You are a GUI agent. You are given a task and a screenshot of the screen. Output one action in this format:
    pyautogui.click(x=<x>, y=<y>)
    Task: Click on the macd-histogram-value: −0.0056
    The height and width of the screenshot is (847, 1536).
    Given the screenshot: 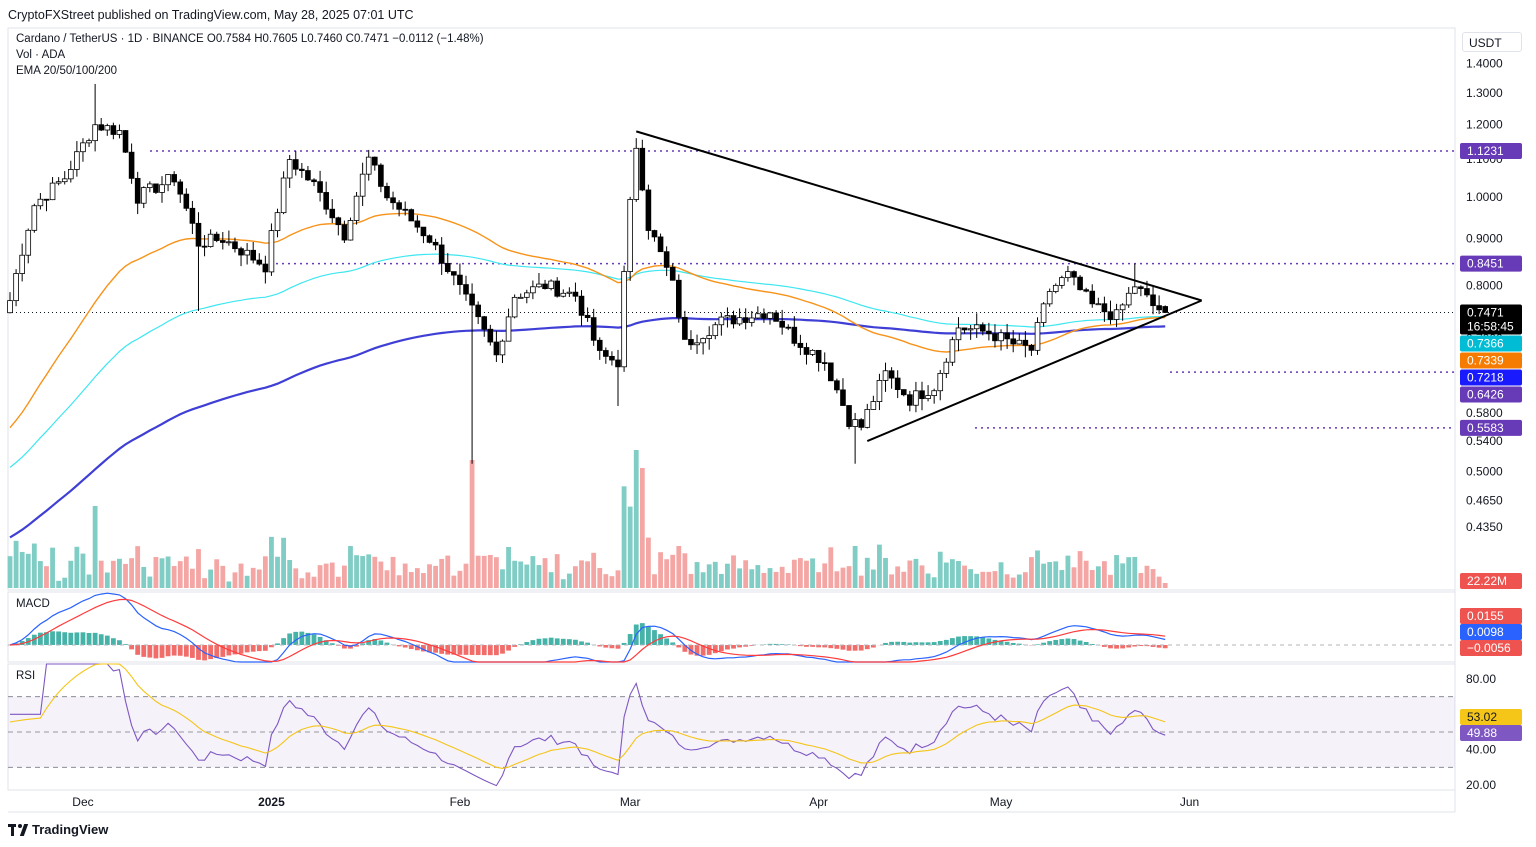 What is the action you would take?
    pyautogui.click(x=1489, y=648)
    